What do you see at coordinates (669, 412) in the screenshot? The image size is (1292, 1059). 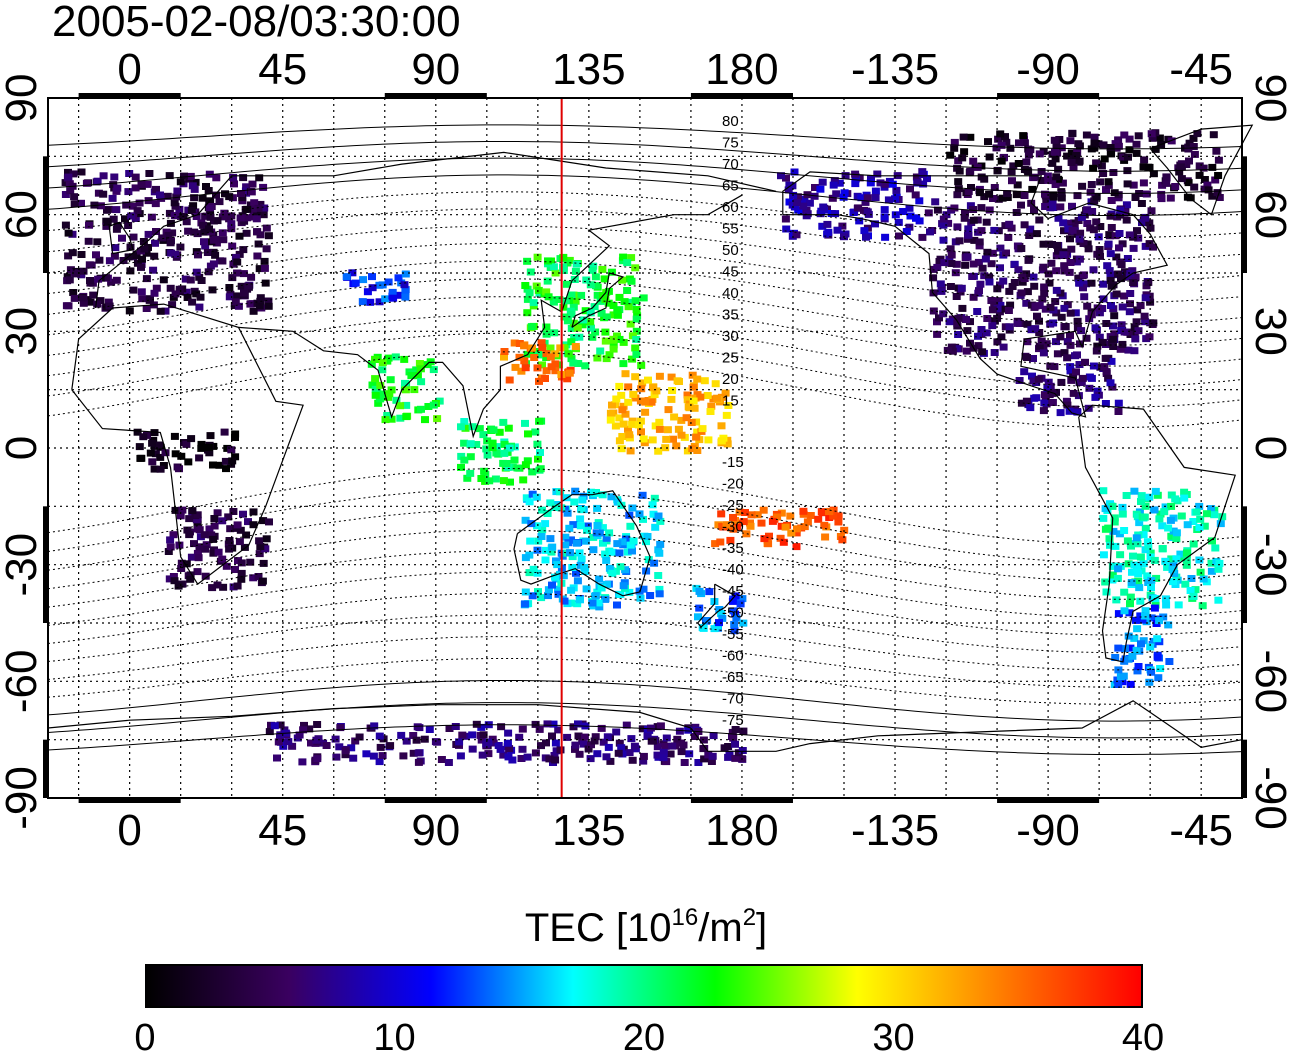 I see `tec-region-pacific-equator` at bounding box center [669, 412].